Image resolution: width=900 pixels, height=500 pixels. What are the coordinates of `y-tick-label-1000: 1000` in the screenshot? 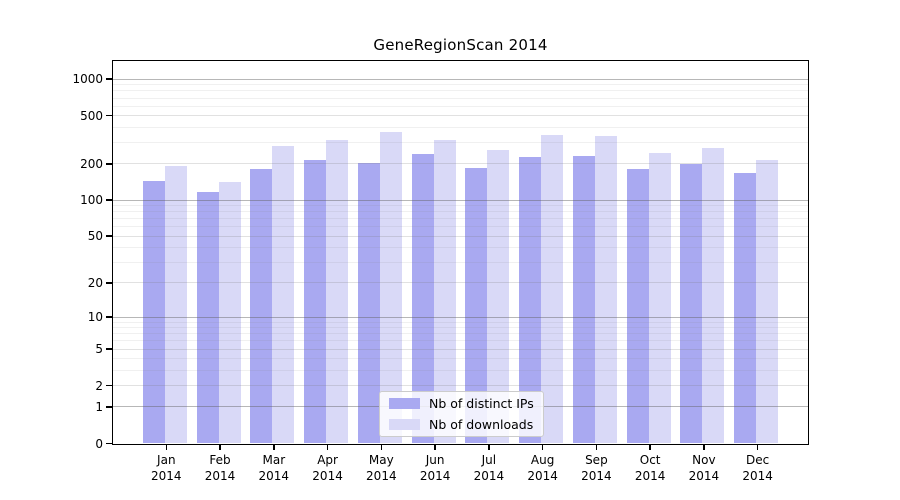 It's located at (87, 79).